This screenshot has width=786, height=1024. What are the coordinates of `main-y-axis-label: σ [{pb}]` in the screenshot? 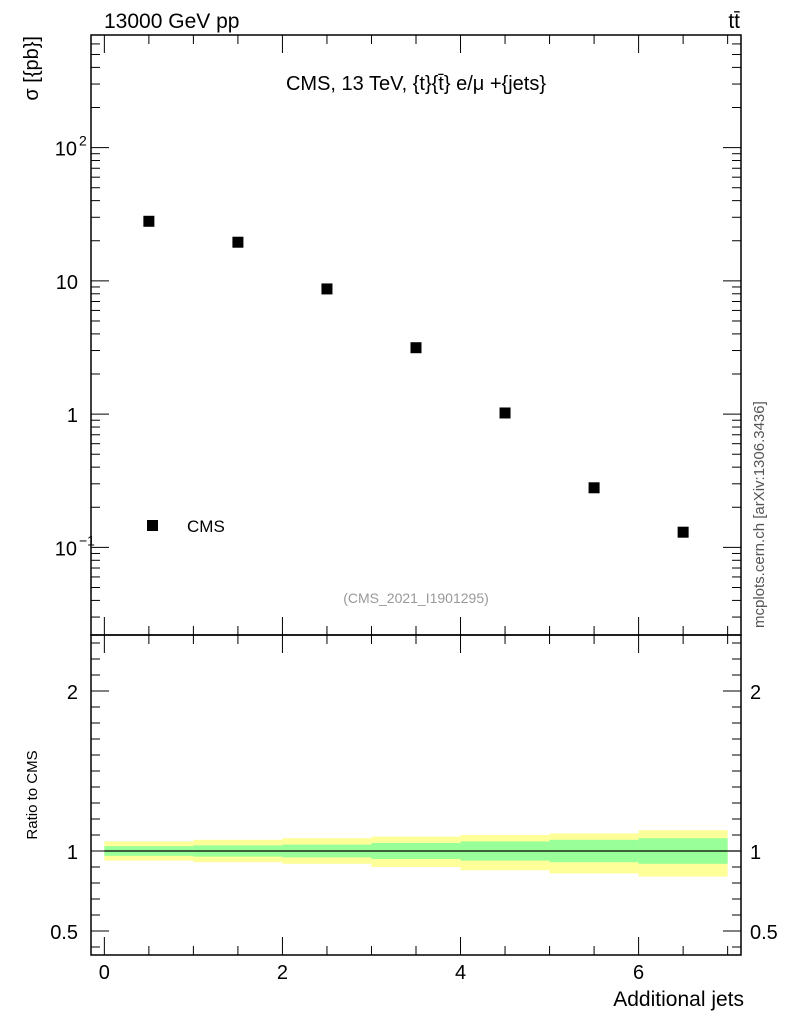 It's located at (32, 68).